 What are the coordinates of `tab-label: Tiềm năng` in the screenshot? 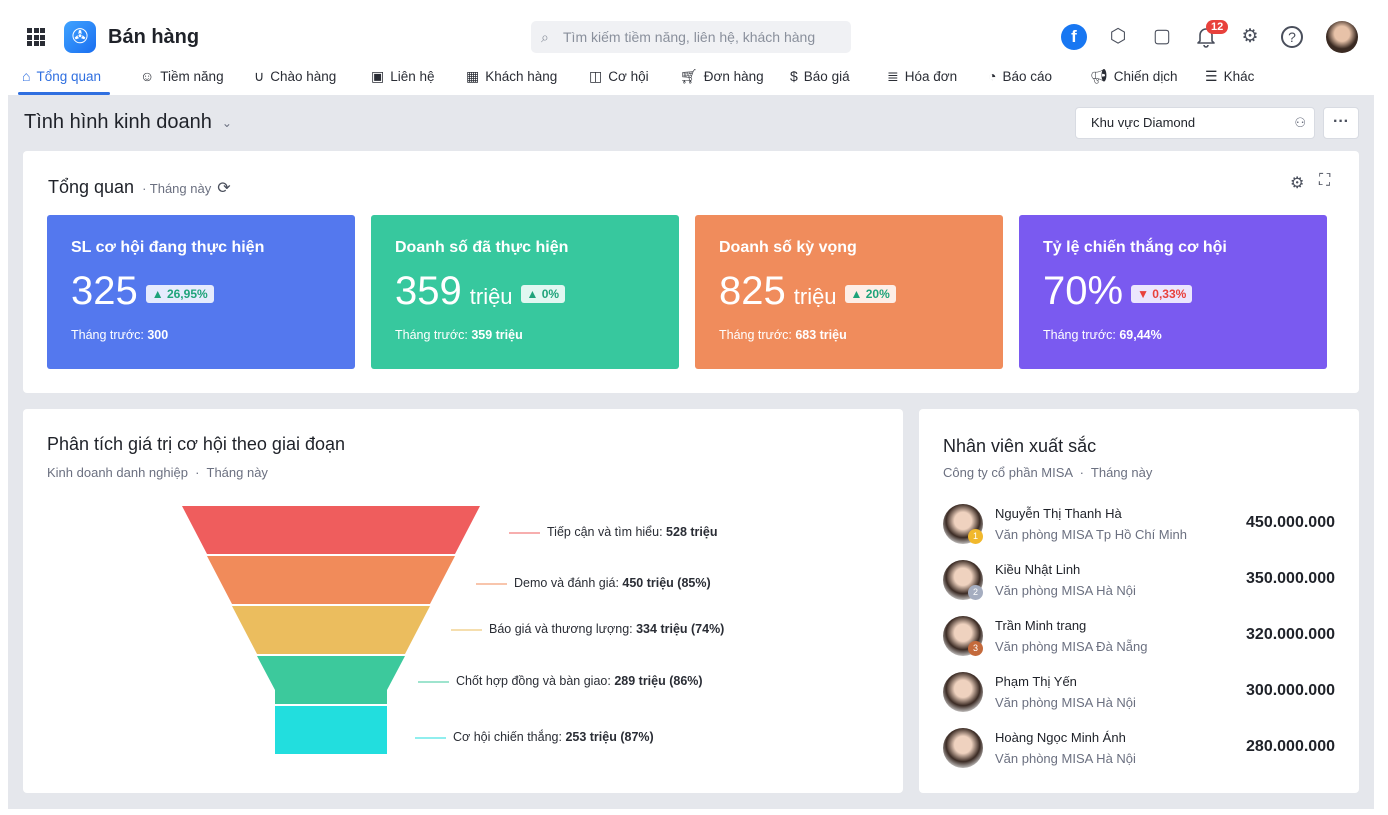 It's located at (192, 76).